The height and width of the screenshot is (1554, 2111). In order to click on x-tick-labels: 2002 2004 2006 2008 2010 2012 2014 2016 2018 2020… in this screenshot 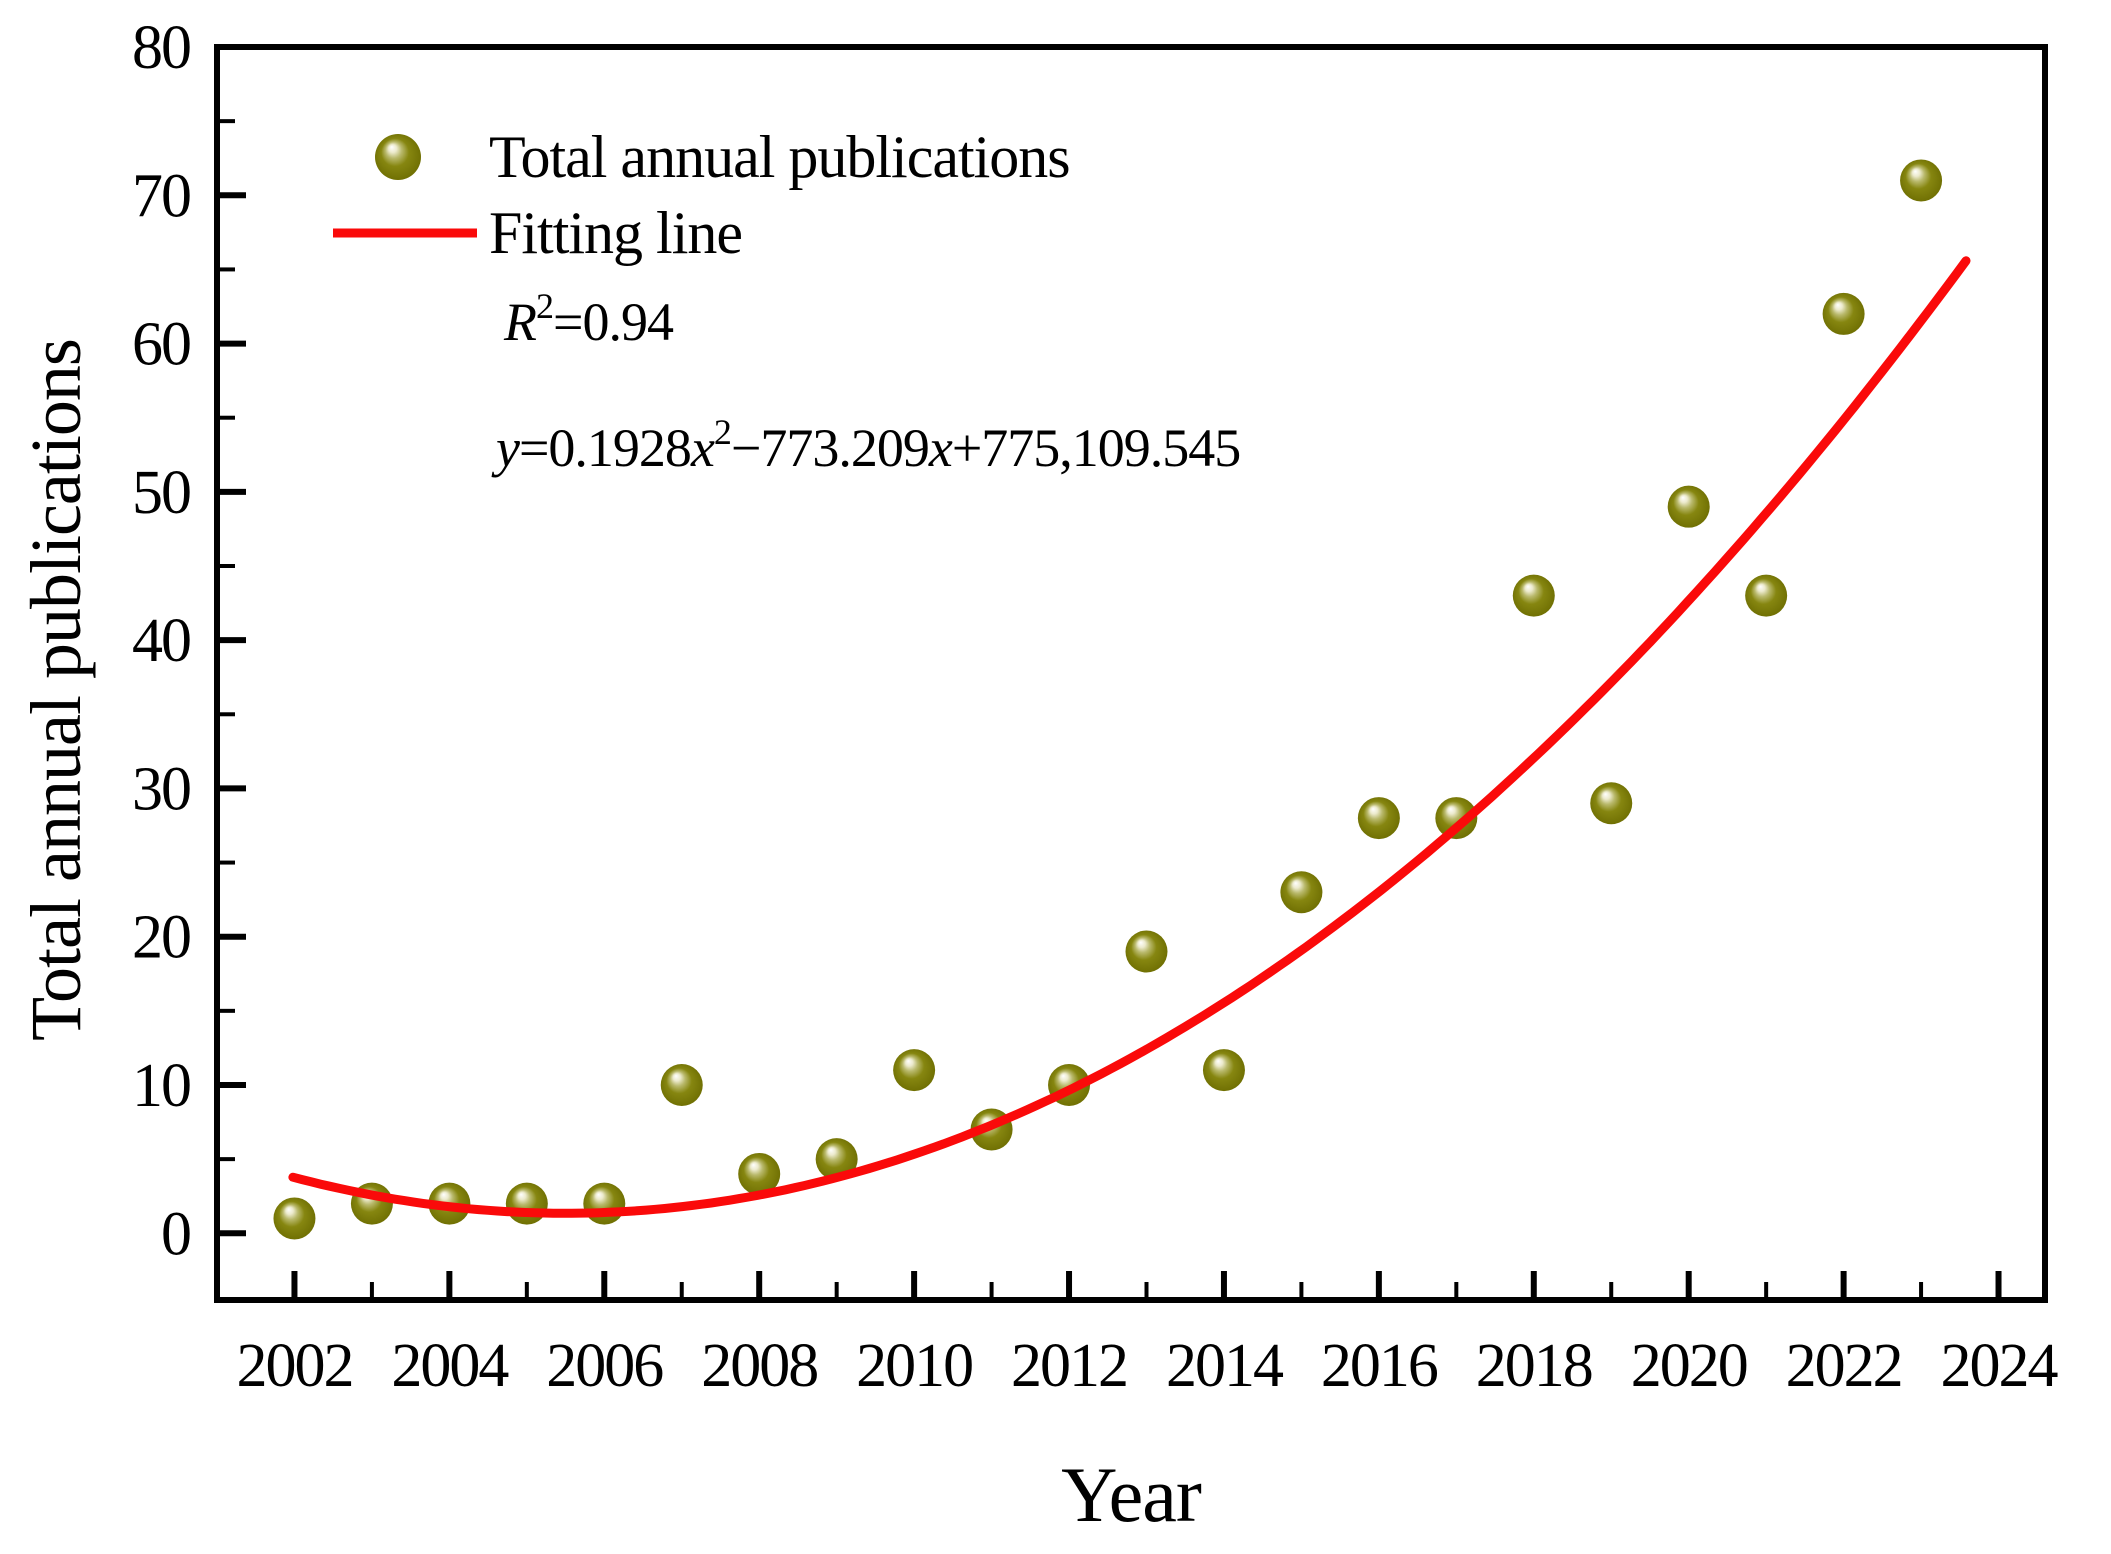, I will do `click(1148, 1366)`.